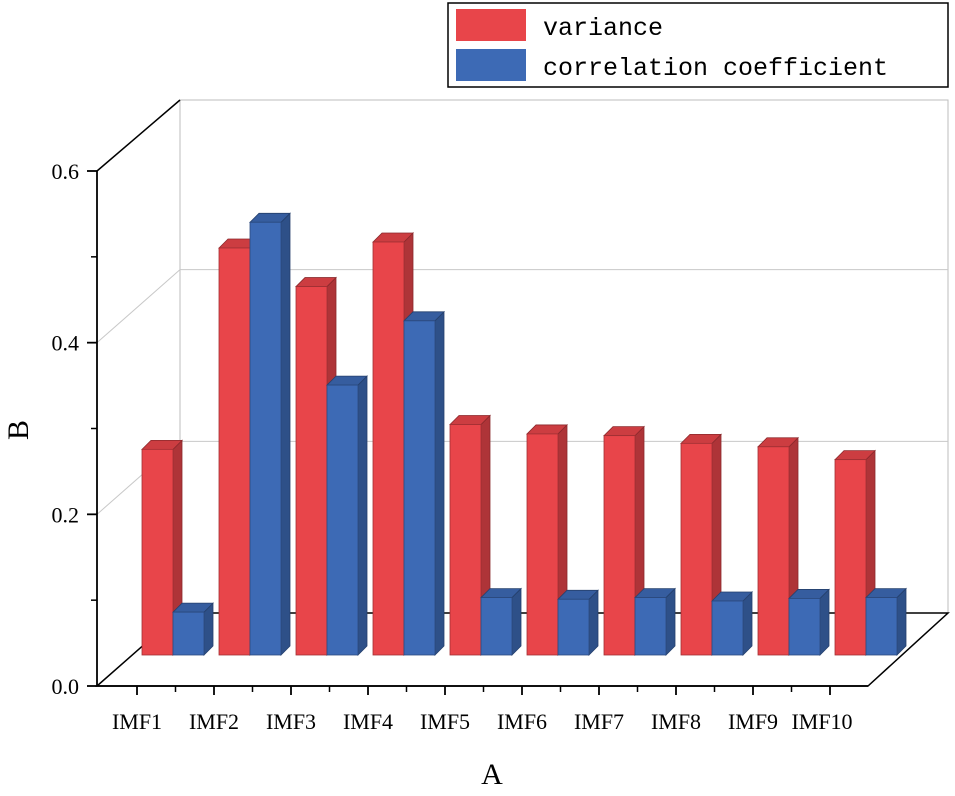  What do you see at coordinates (522, 721) in the screenshot?
I see `x-tick-label-5: IMF6` at bounding box center [522, 721].